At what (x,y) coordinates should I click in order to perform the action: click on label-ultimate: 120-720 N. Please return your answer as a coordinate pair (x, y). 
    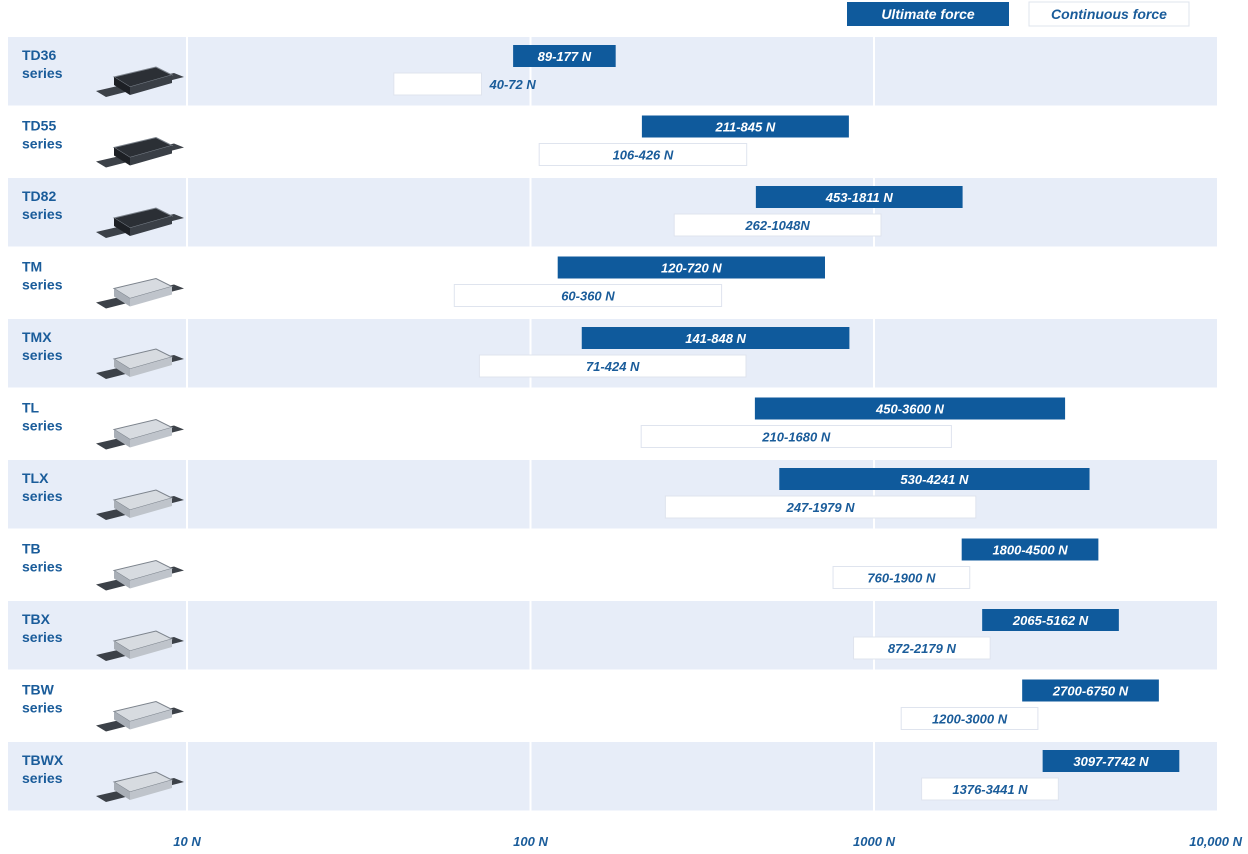
    Looking at the image, I should click on (691, 268).